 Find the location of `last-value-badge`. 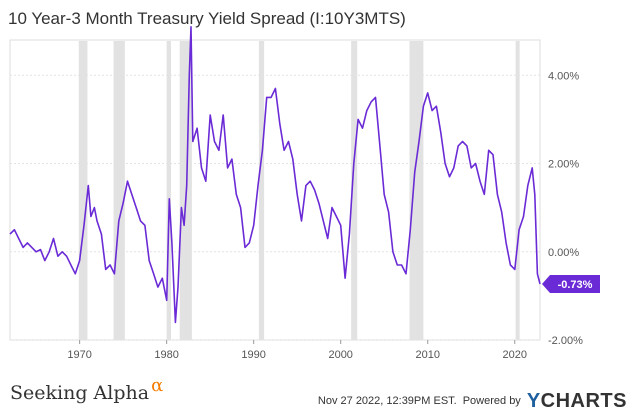

last-value-badge is located at coordinates (571, 283).